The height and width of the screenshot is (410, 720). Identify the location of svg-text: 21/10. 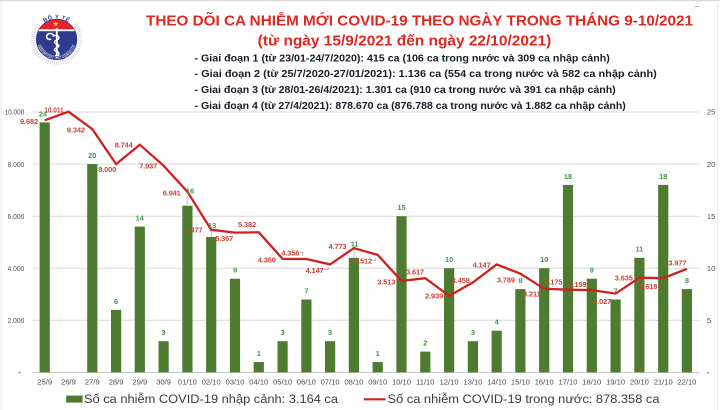
(663, 382).